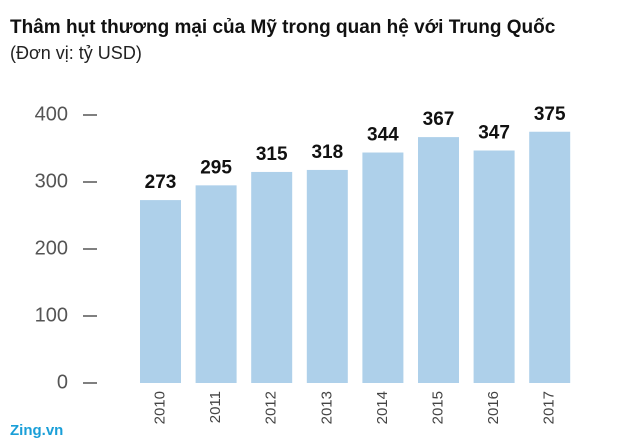  I want to click on data-label: 295, so click(216, 167).